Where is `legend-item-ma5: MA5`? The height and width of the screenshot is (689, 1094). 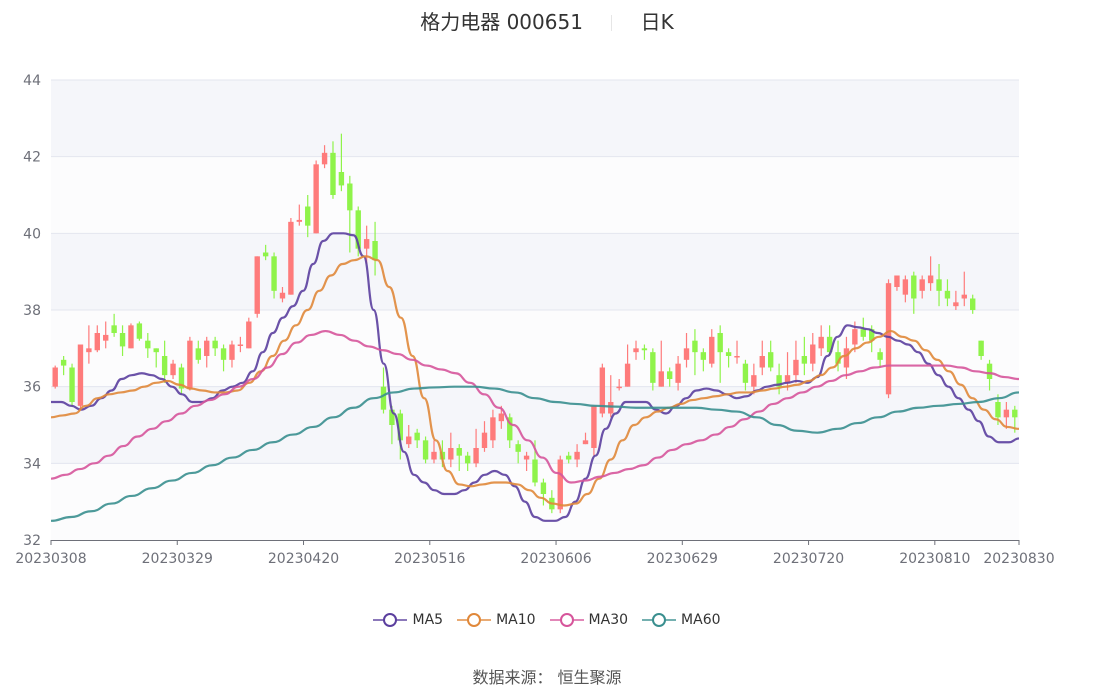
legend-item-ma5: MA5 is located at coordinates (408, 620).